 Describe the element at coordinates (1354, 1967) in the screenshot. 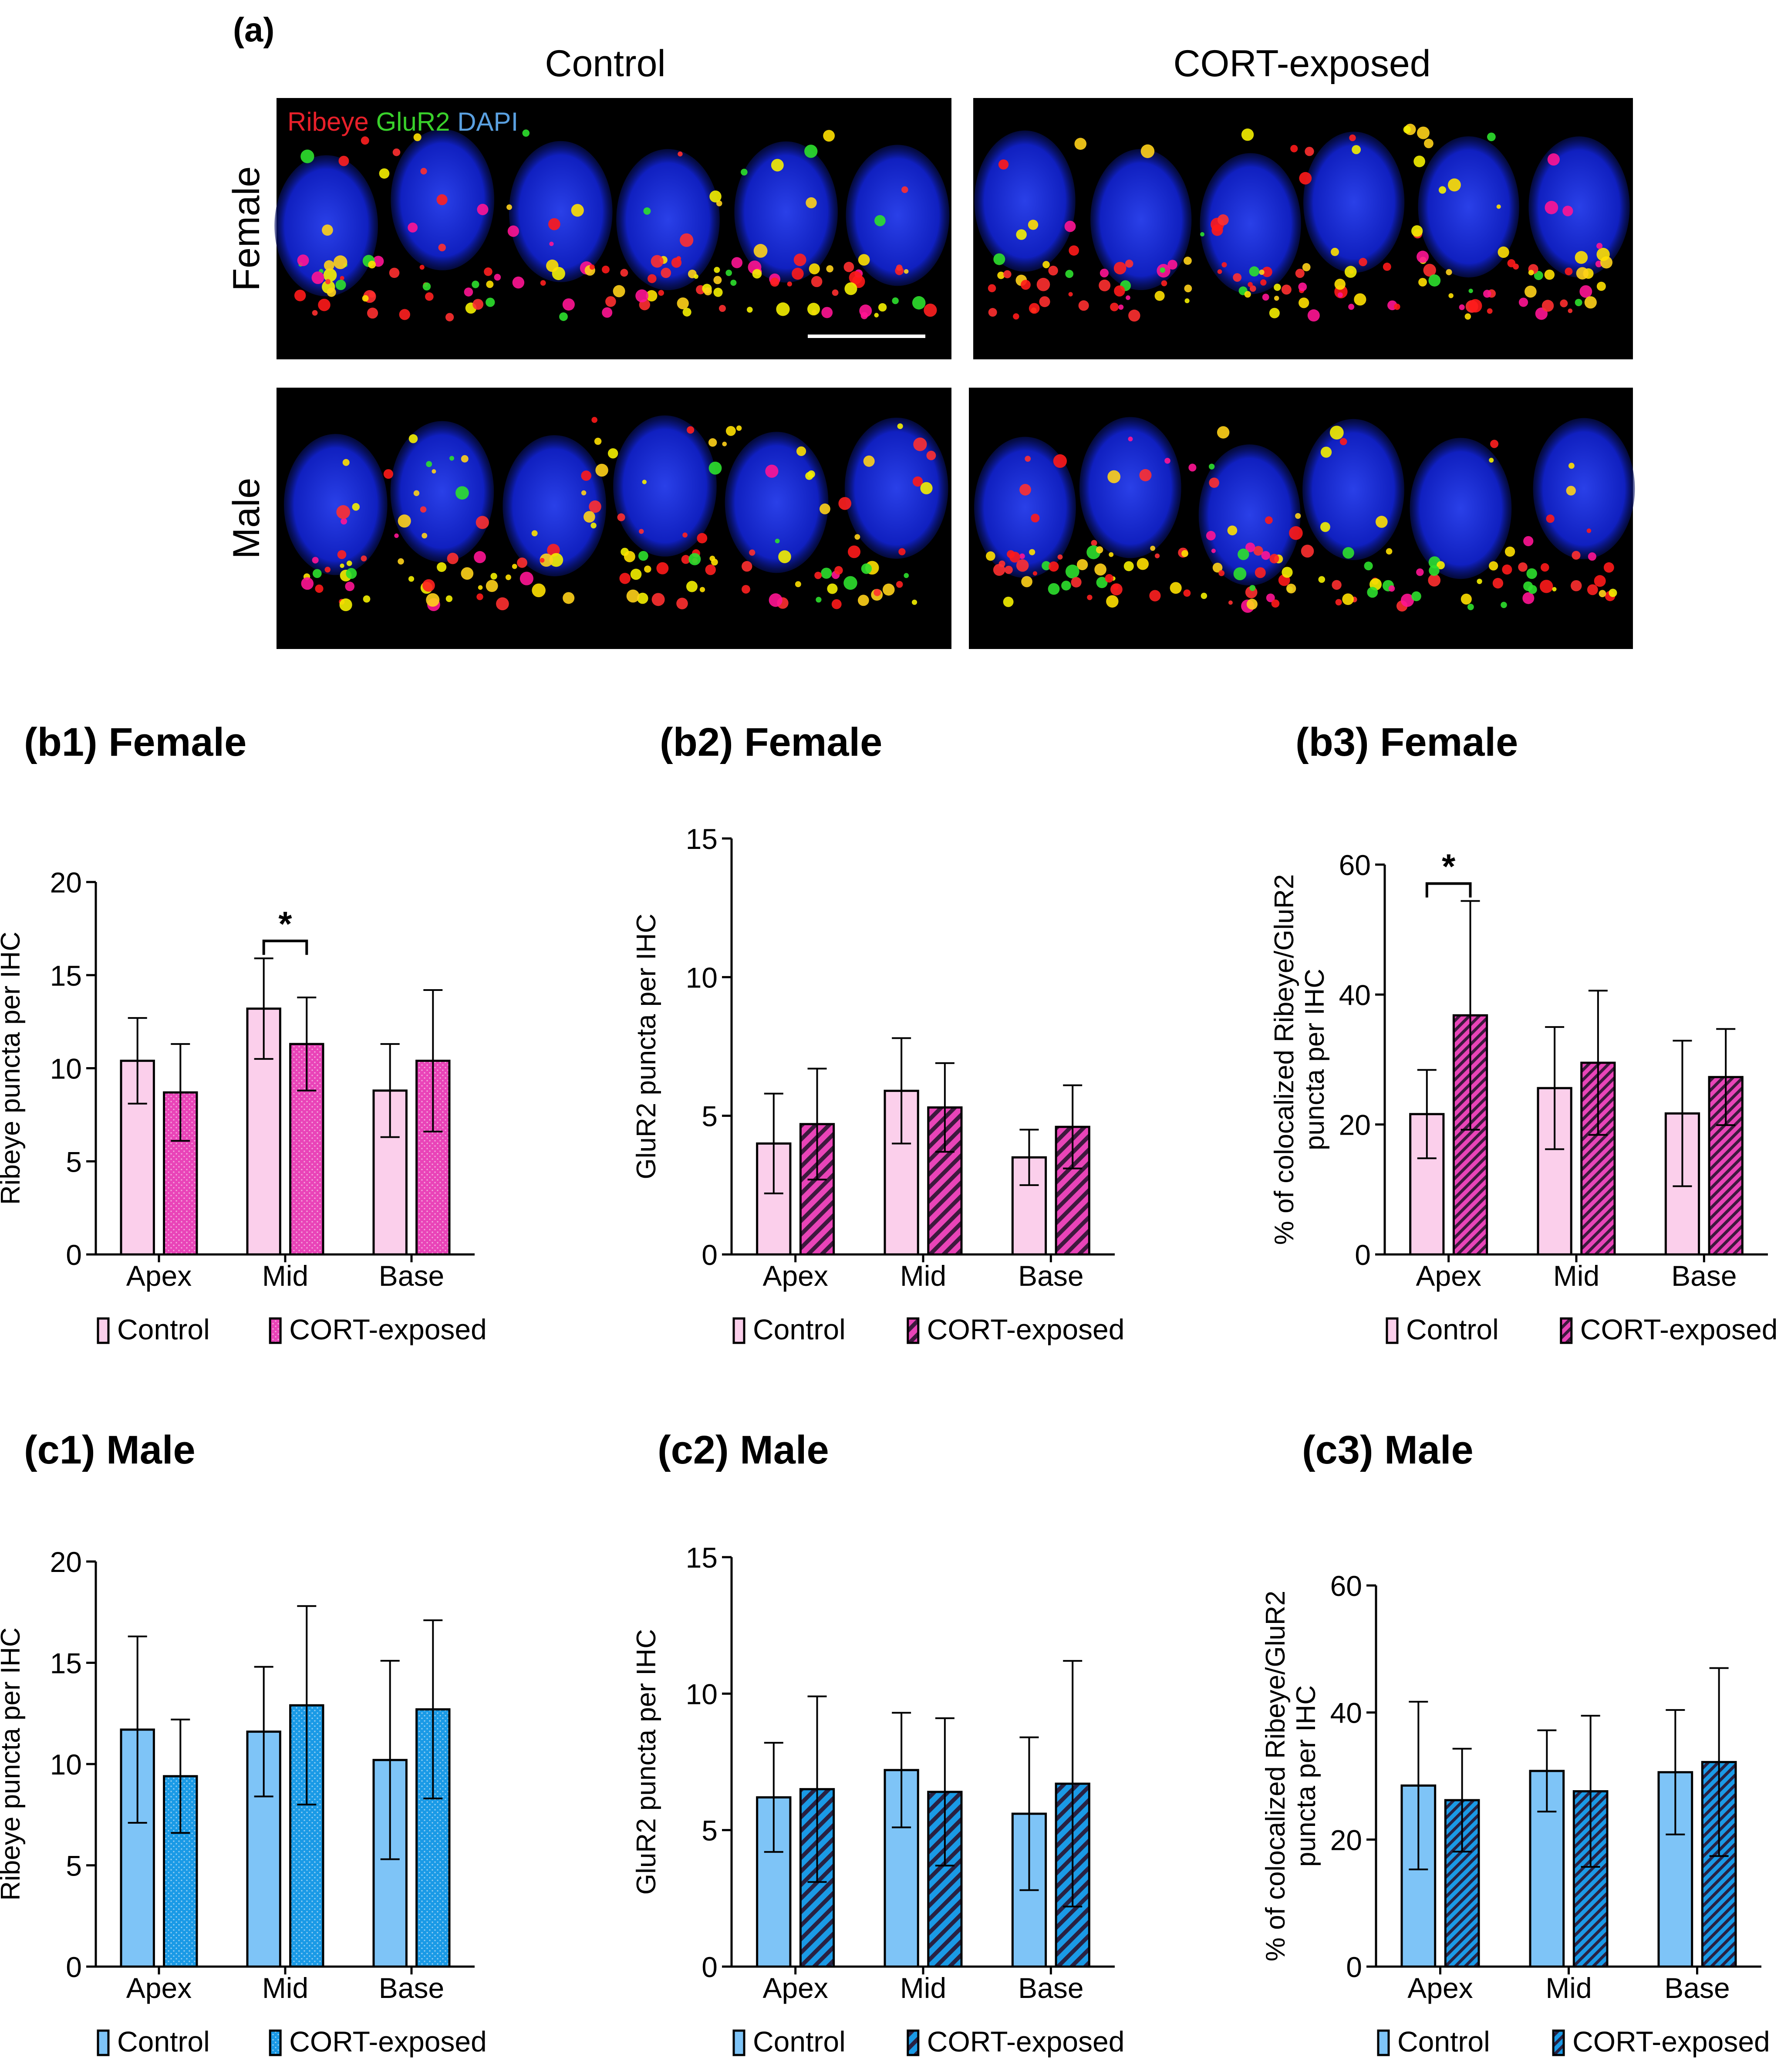

I see `y-tick-label: 0` at that location.